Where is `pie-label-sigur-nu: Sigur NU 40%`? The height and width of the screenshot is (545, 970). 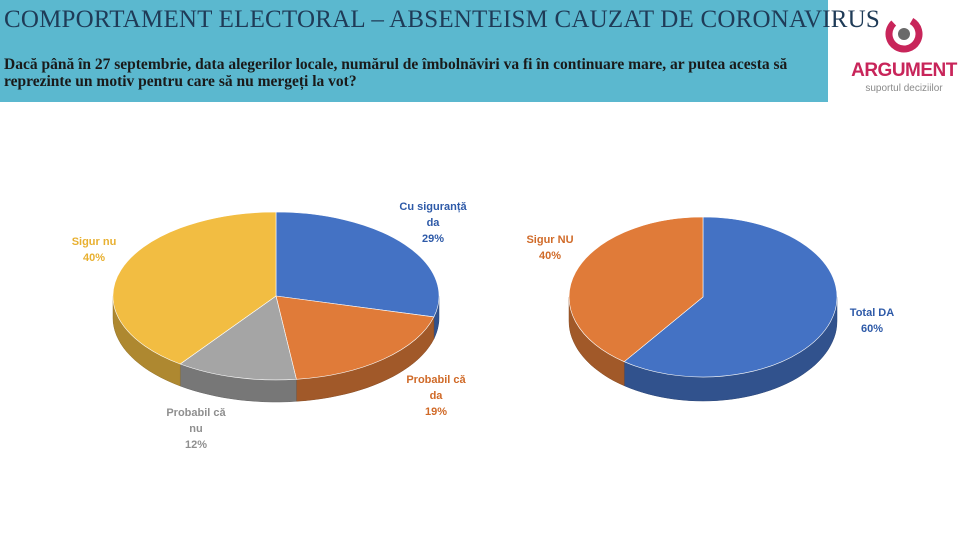 pie-label-sigur-nu: Sigur NU 40% is located at coordinates (549, 248).